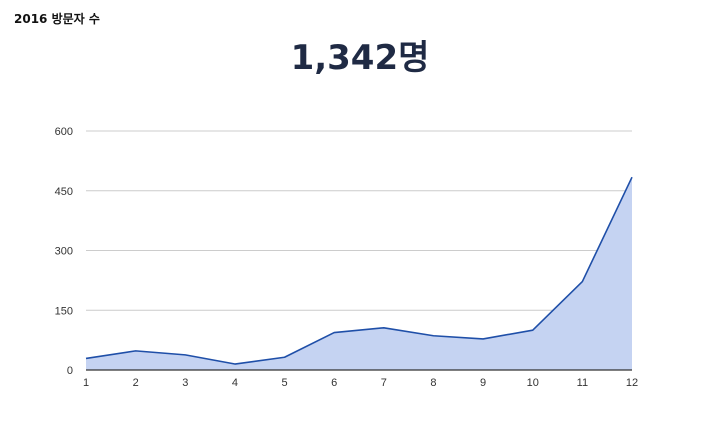 This screenshot has width=720, height=430. Describe the element at coordinates (483, 383) in the screenshot. I see `x-tick-label-9: 9` at that location.